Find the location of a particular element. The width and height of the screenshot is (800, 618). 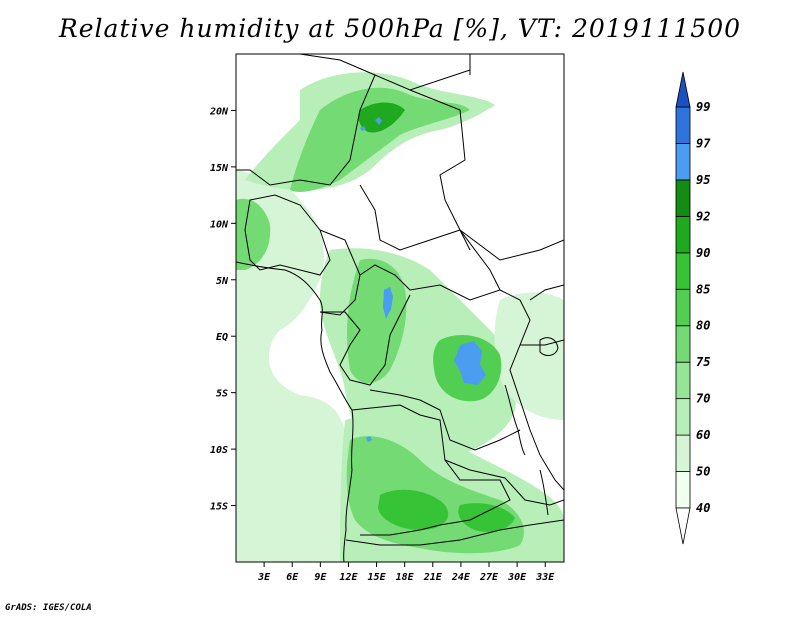

humidity-core-southeast is located at coordinates (486, 517).